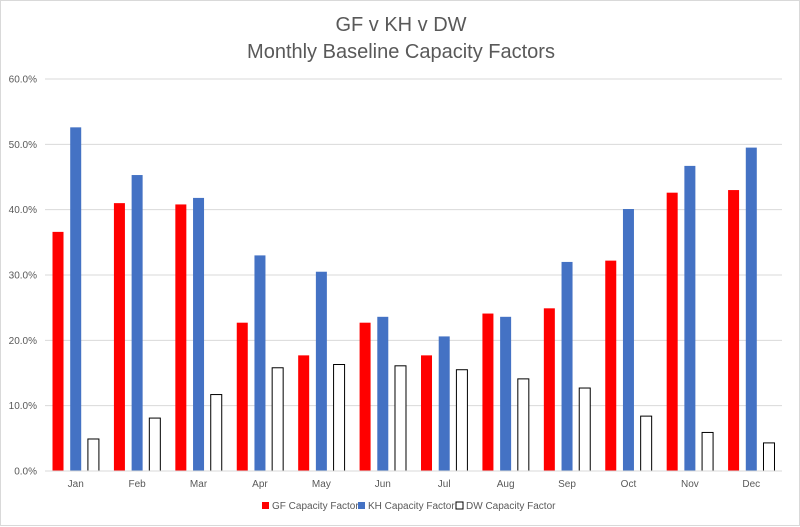 This screenshot has width=800, height=527. Describe the element at coordinates (506, 484) in the screenshot. I see `x-tick-label: Aug` at that location.